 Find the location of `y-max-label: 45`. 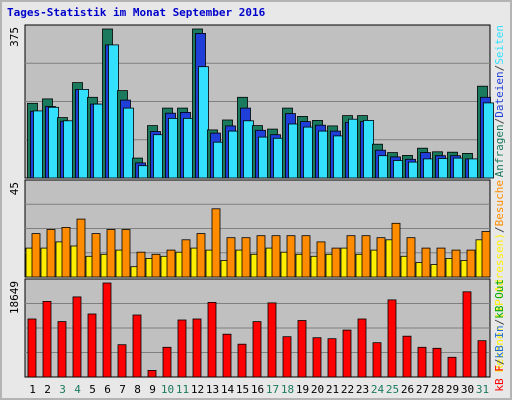

y-max-label: 45 is located at coordinates (14, 188).